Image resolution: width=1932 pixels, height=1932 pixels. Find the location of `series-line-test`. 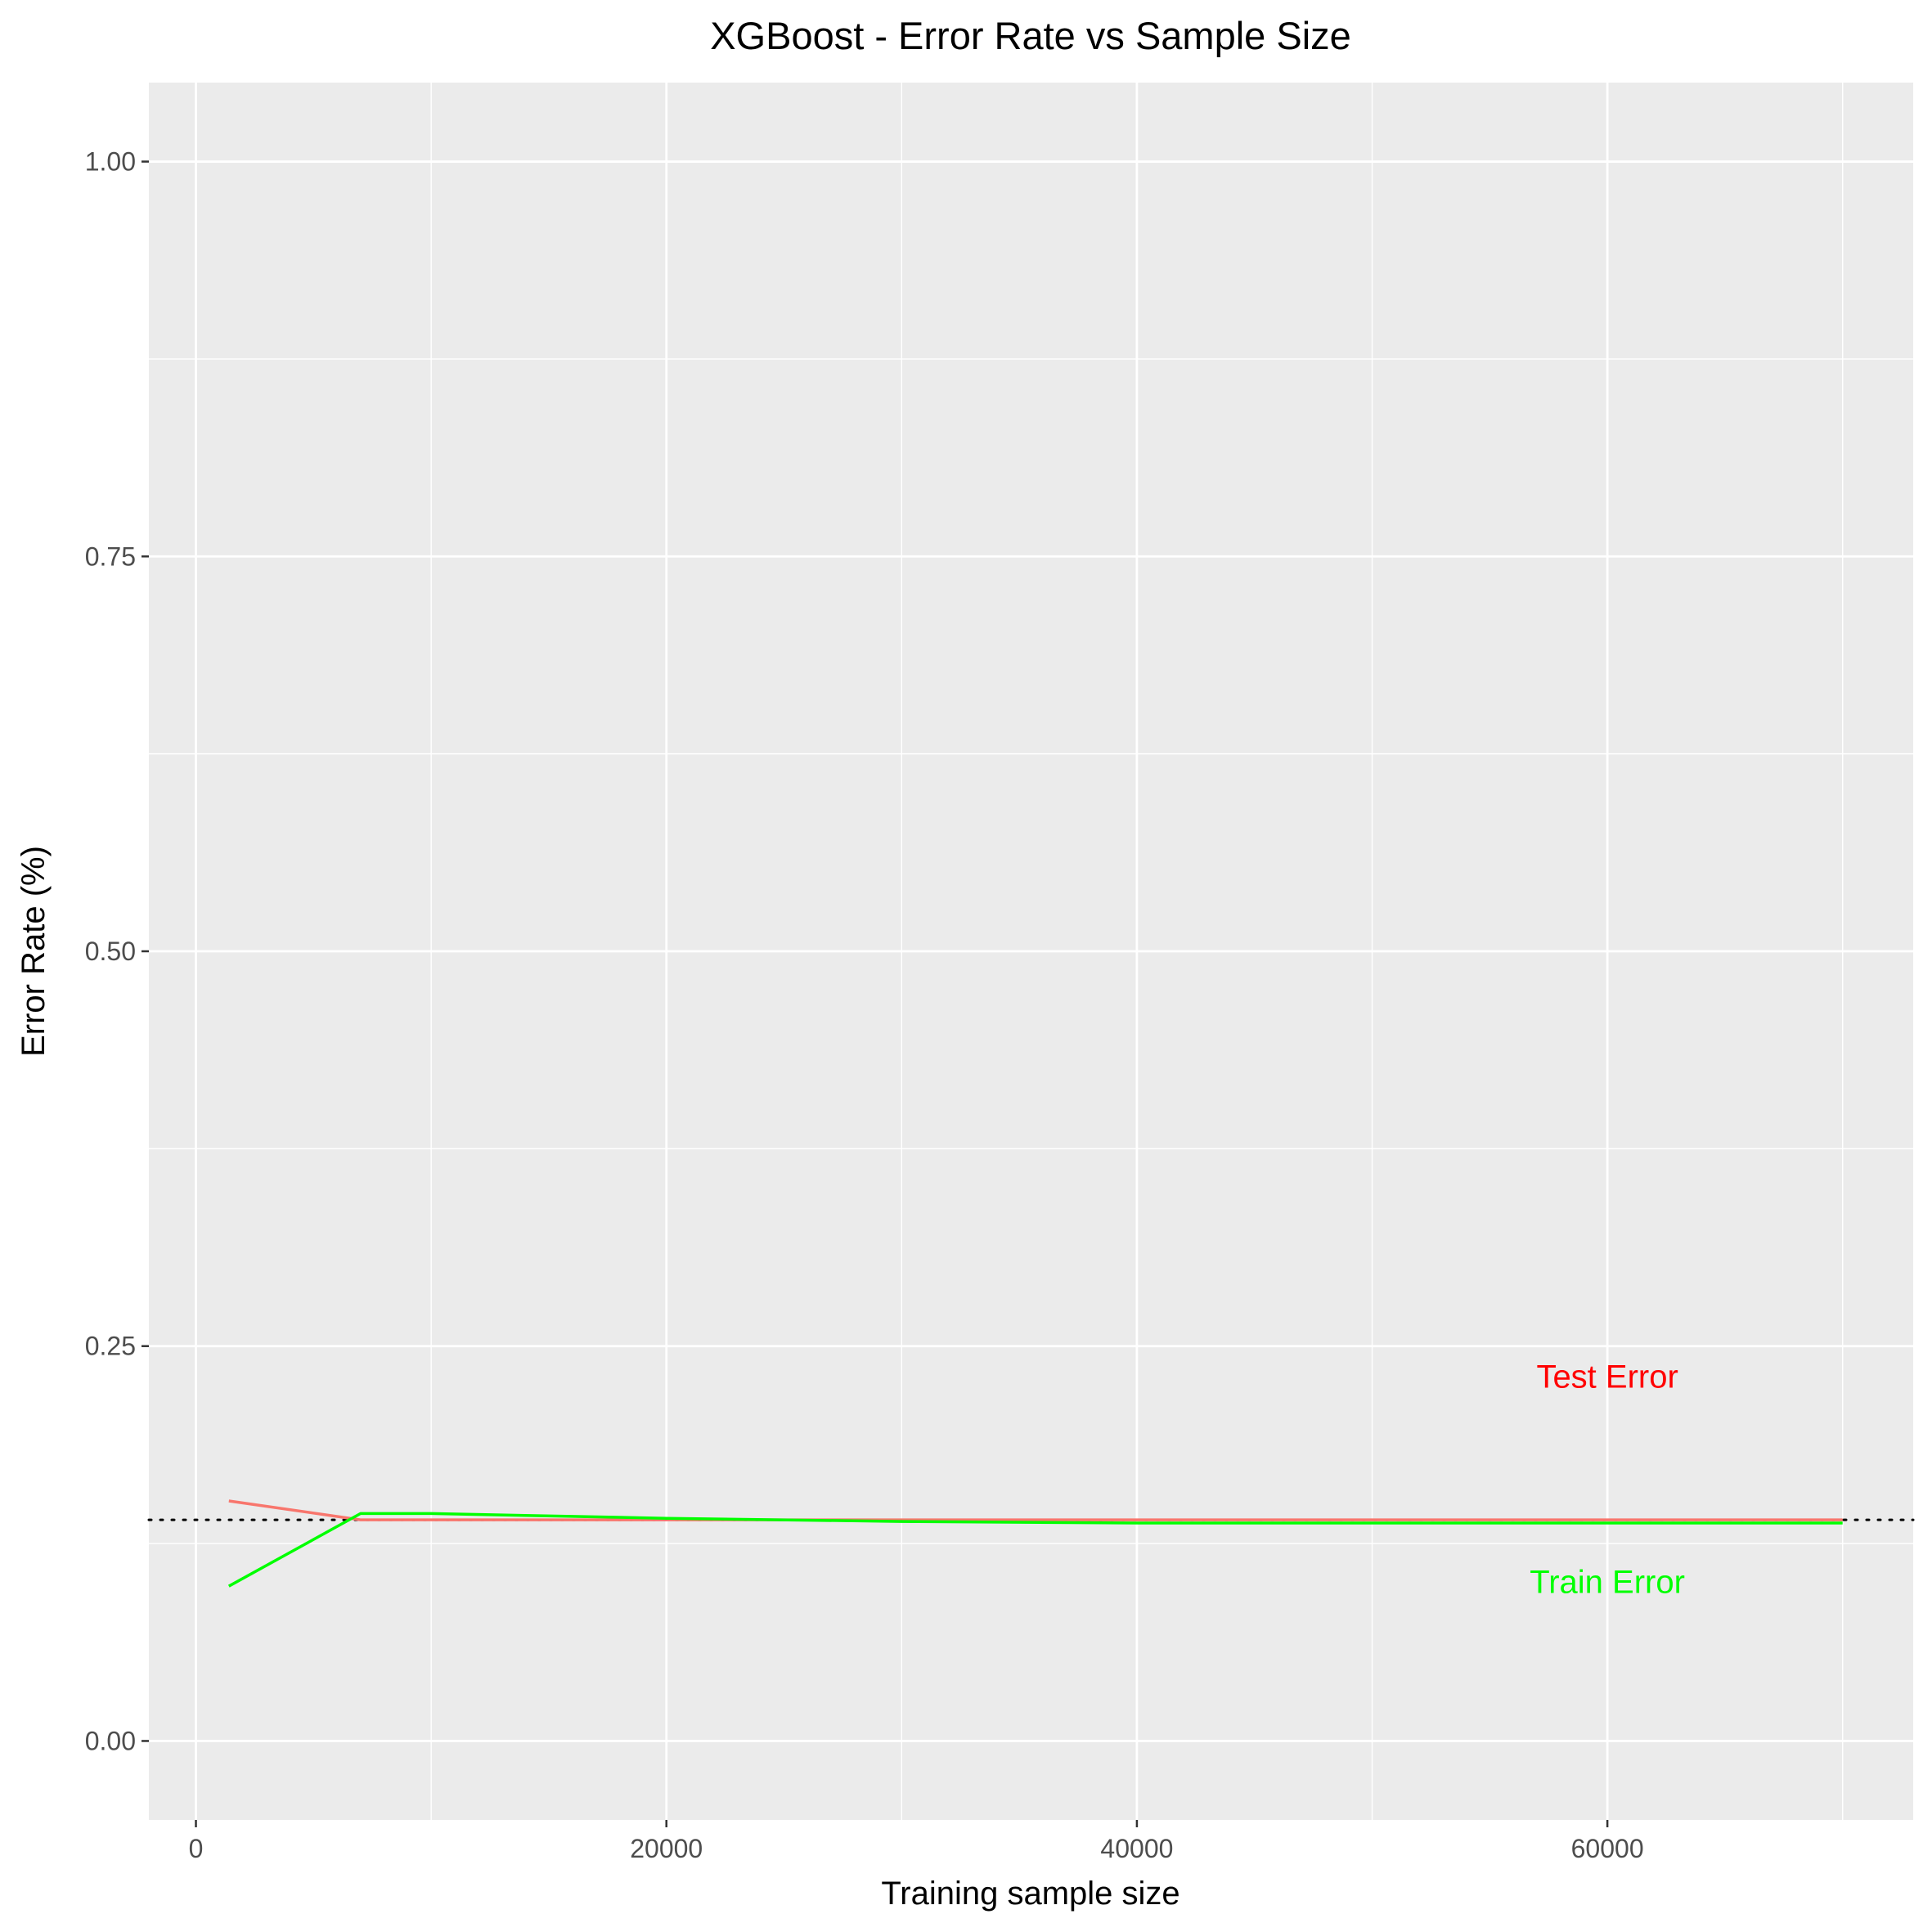

series-line-test is located at coordinates (1036, 1510).